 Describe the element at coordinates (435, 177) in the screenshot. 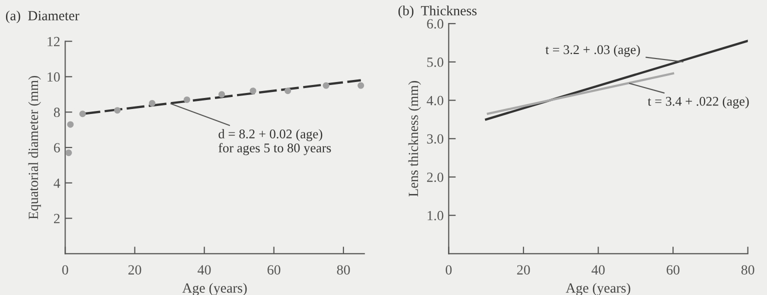

I see `y-tick-label: 2.0` at that location.